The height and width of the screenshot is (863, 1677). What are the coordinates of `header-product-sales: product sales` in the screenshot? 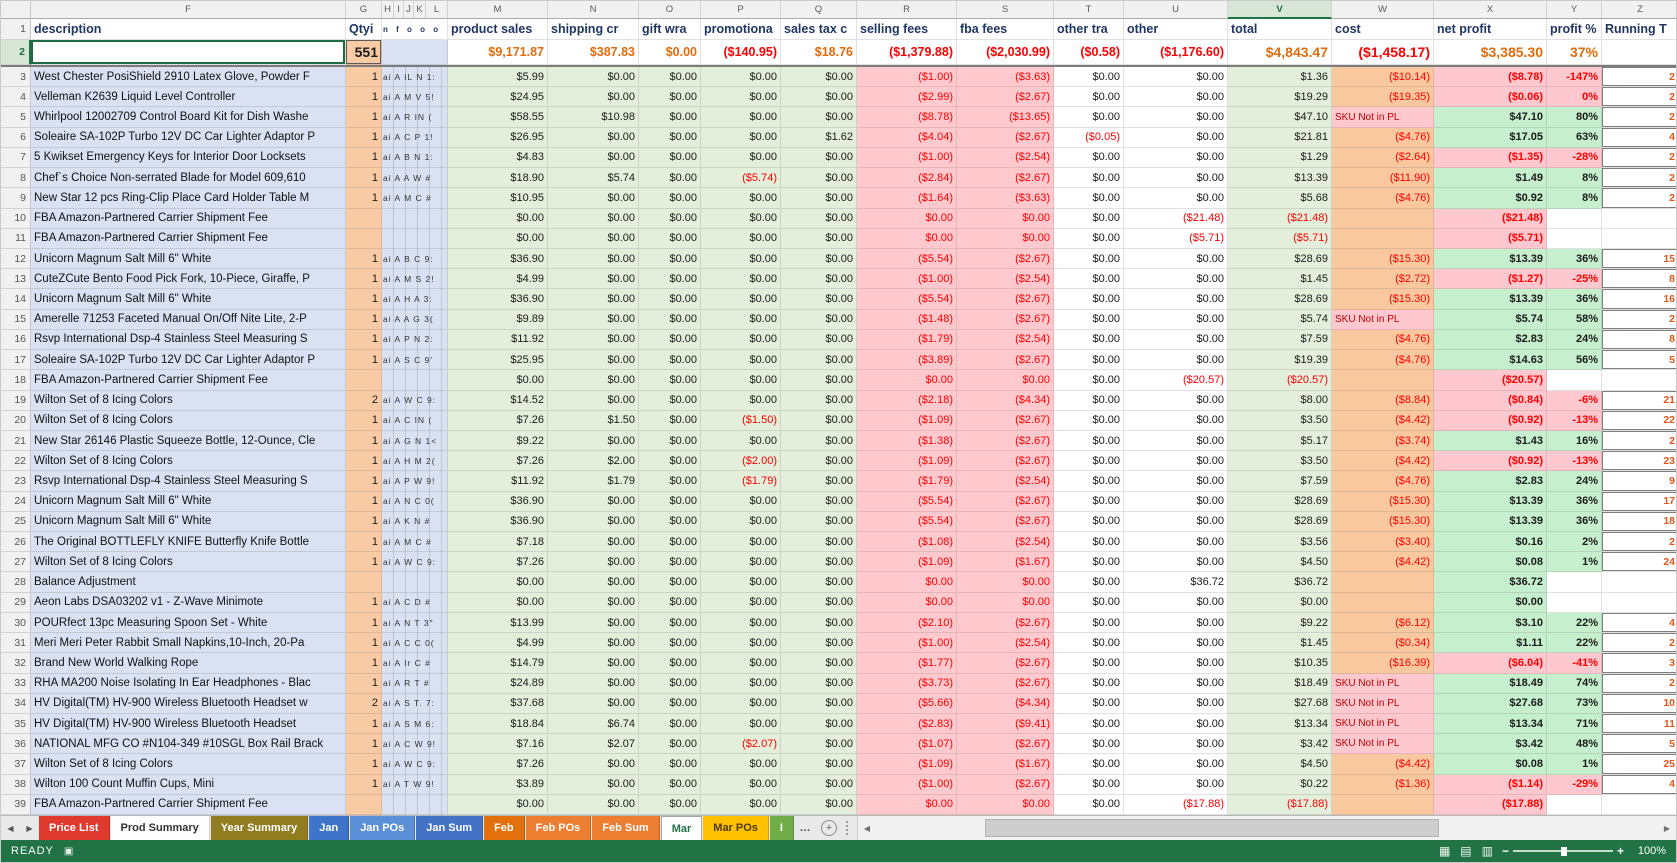 It's located at (498, 29).